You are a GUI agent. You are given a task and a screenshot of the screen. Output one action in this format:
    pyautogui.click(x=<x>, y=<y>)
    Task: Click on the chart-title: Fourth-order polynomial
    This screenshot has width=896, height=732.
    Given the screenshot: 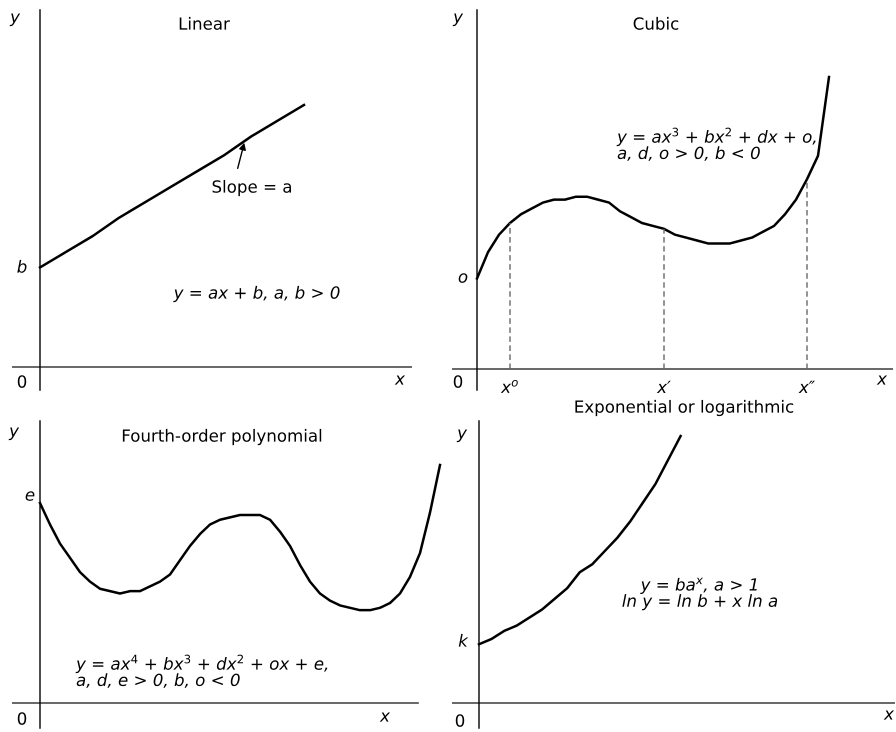 What is the action you would take?
    pyautogui.click(x=222, y=437)
    